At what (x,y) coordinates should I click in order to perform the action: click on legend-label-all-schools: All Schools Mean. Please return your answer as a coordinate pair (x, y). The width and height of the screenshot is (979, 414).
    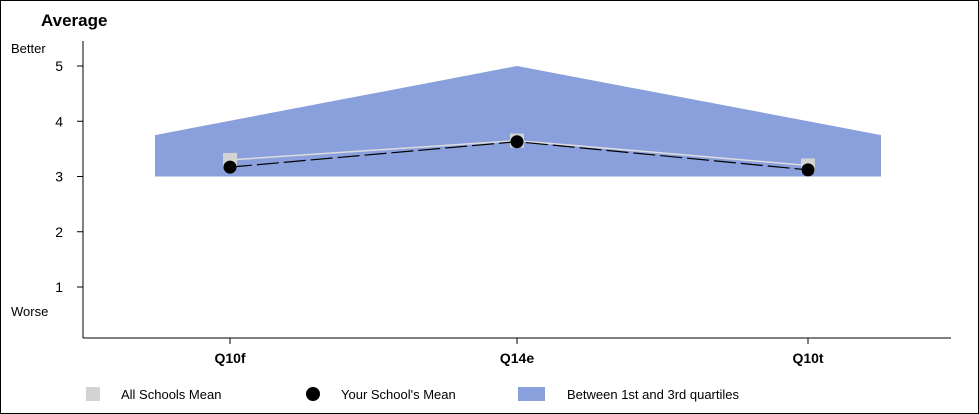
    Looking at the image, I should click on (171, 394).